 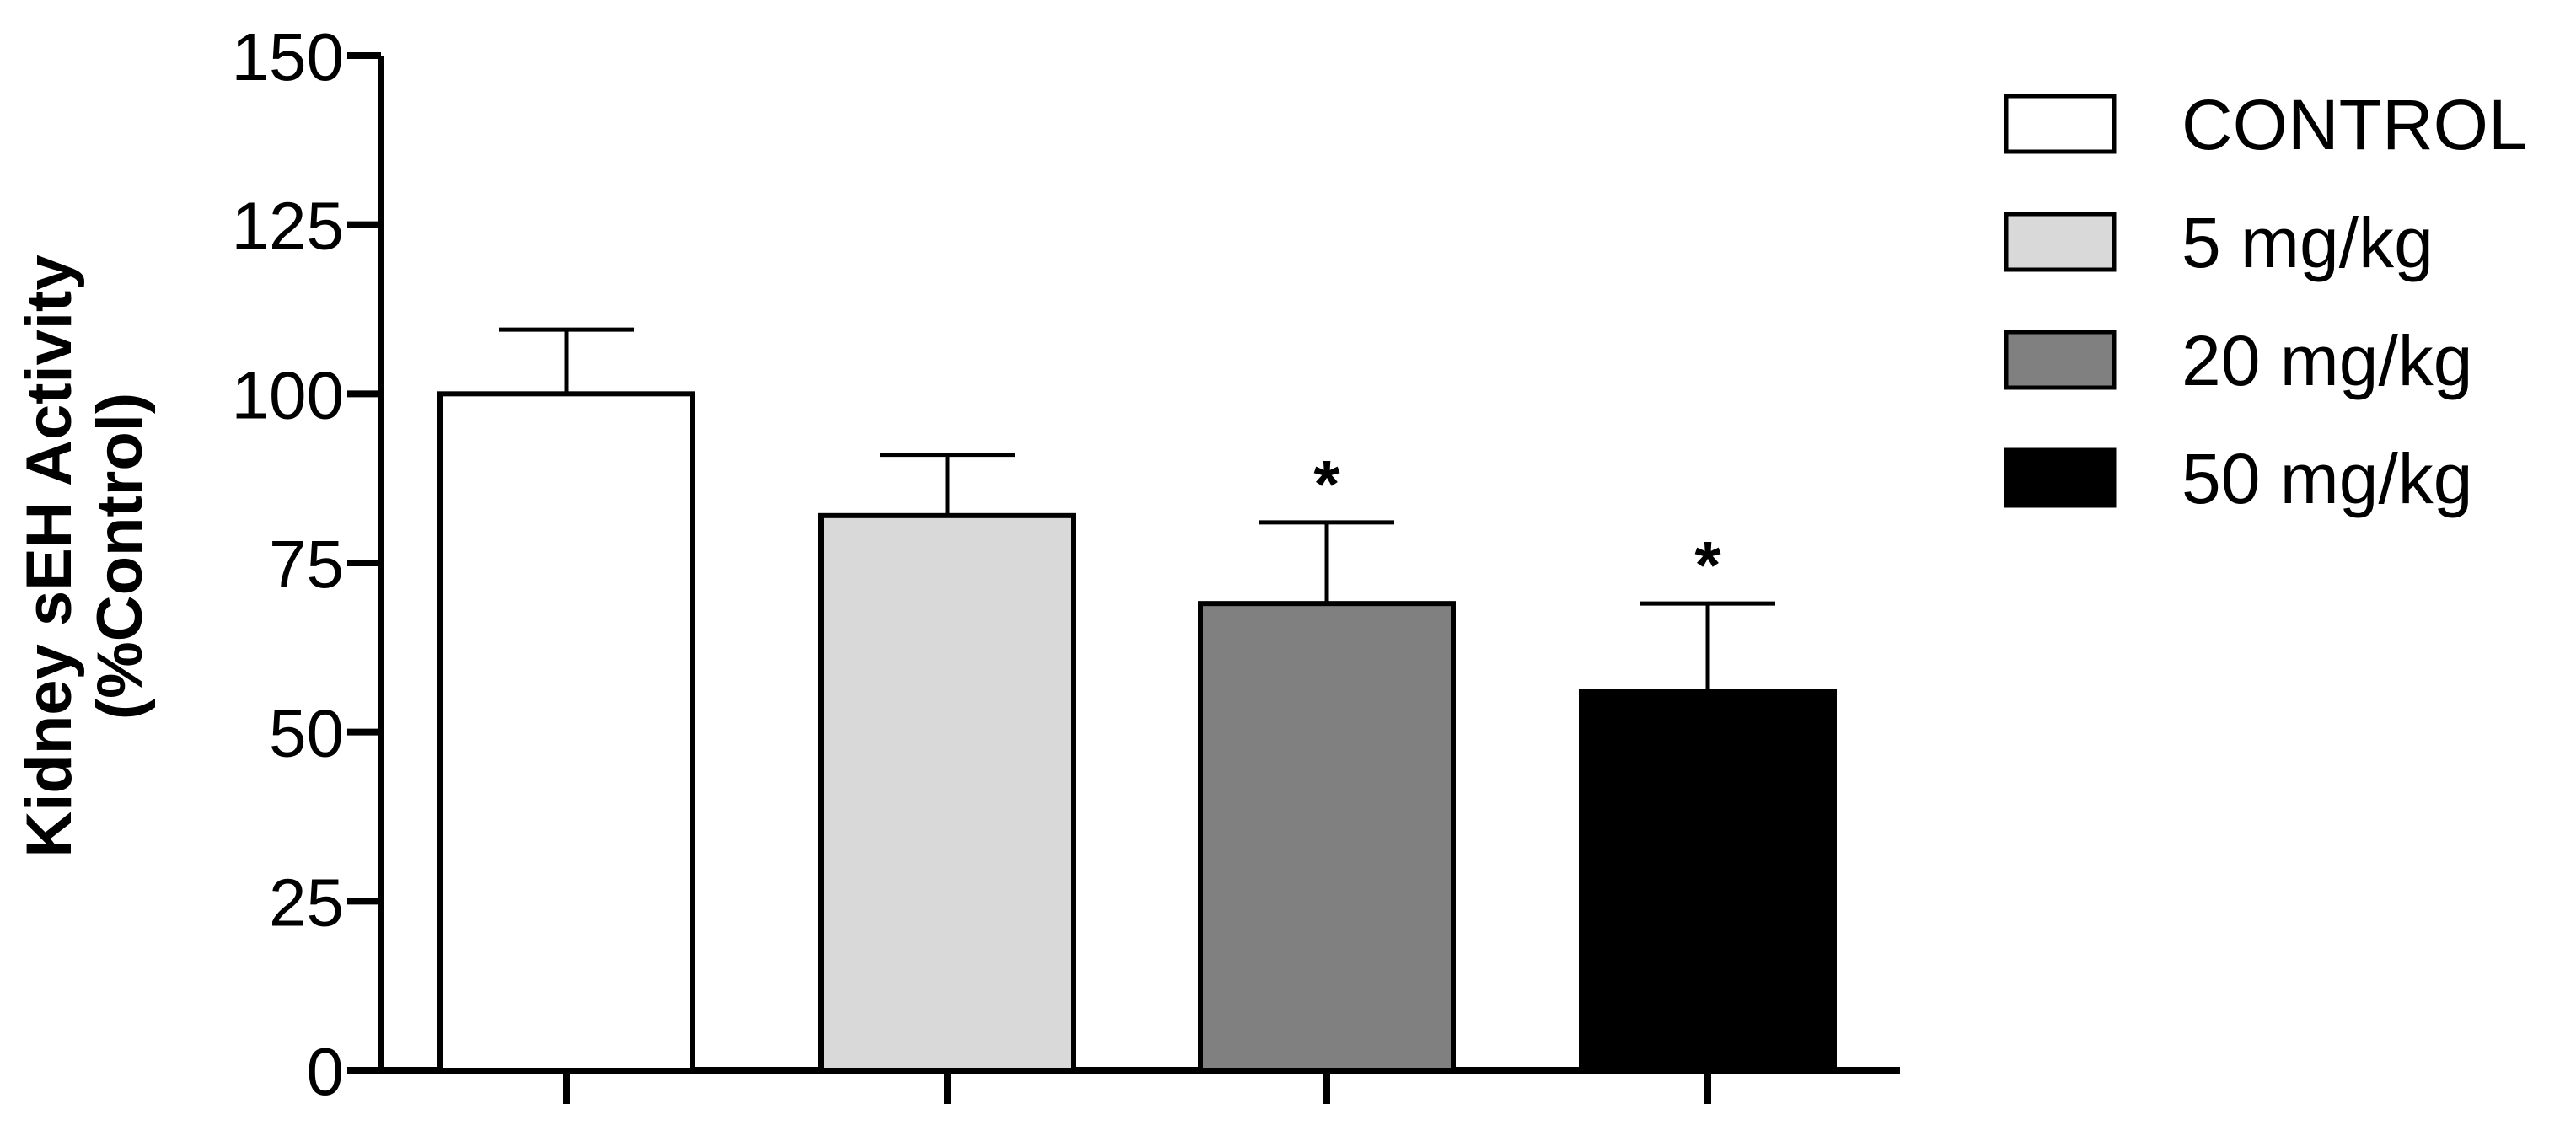 I want to click on y-axis-title-line-2: (%Control), so click(x=120, y=556).